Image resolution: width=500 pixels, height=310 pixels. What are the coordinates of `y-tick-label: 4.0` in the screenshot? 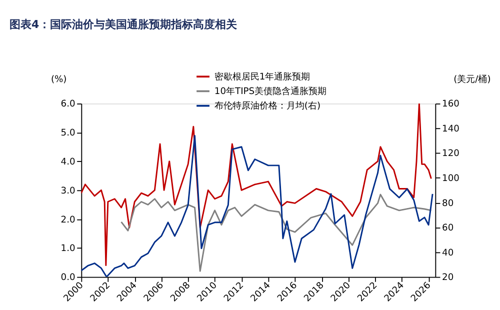 It's located at (68, 163).